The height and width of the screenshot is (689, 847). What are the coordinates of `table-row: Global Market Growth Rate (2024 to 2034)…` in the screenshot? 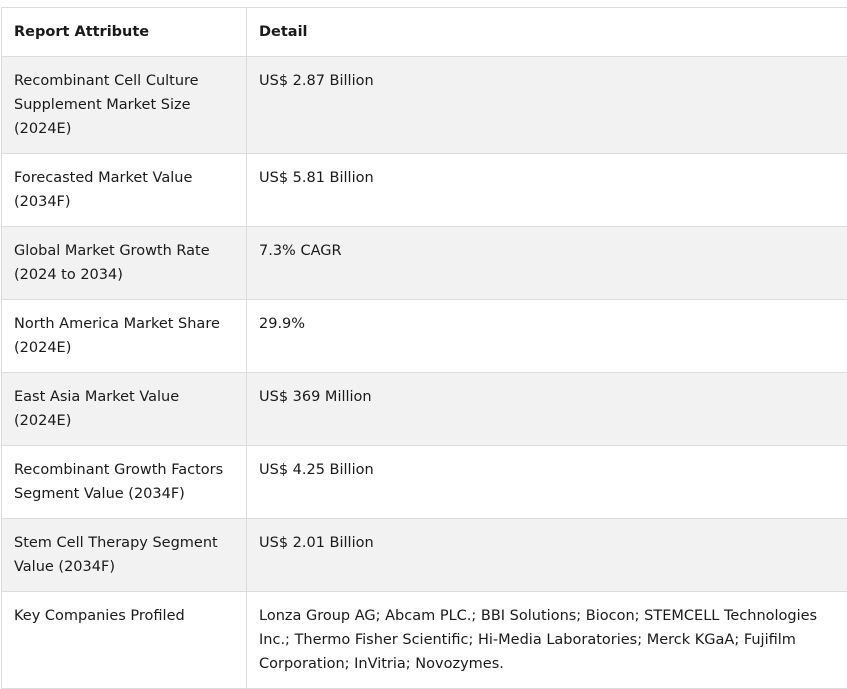 It's located at (424, 263).